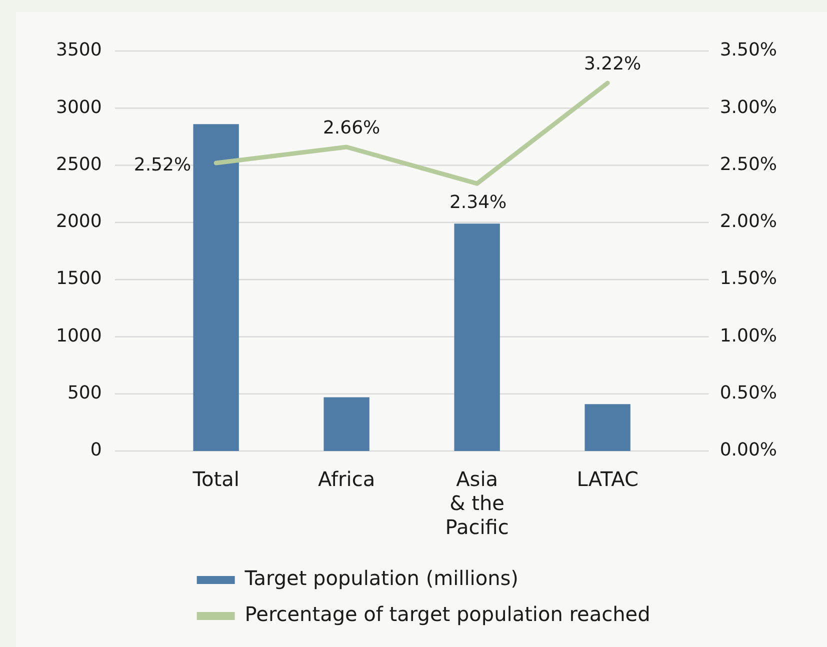 The width and height of the screenshot is (827, 647). What do you see at coordinates (381, 578) in the screenshot?
I see `legend-label: Target population (millions)` at bounding box center [381, 578].